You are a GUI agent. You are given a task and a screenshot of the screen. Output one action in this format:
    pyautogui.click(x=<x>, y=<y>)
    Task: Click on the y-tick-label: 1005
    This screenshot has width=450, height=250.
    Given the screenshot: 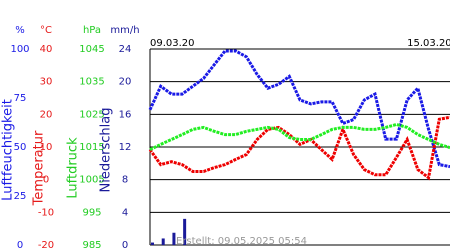 What is the action you would take?
    pyautogui.click(x=91, y=180)
    